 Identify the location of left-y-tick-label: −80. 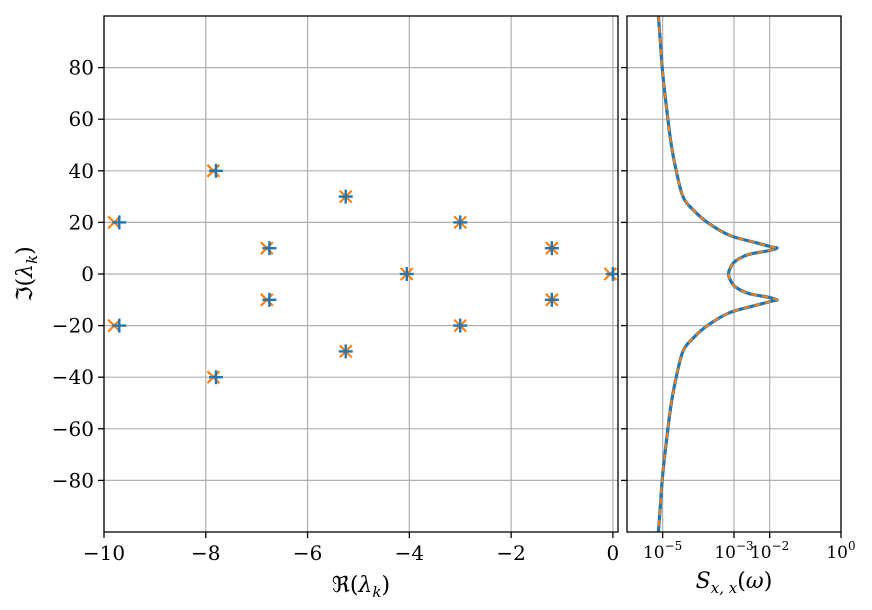
(73, 480).